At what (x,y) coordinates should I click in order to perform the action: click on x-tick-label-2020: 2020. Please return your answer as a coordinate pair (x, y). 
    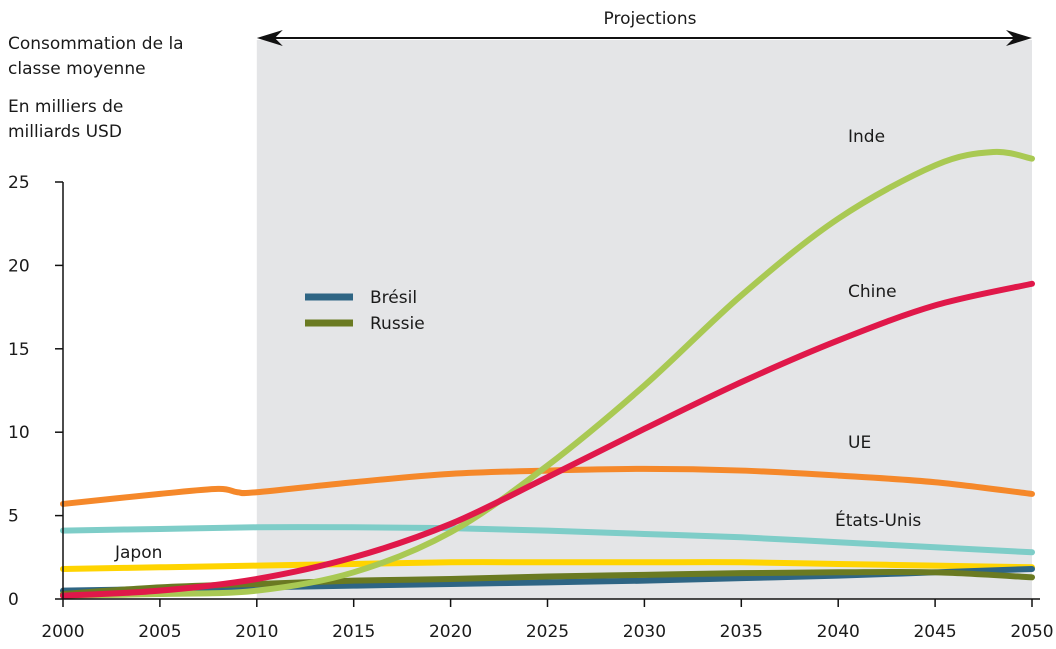
    Looking at the image, I should click on (450, 632).